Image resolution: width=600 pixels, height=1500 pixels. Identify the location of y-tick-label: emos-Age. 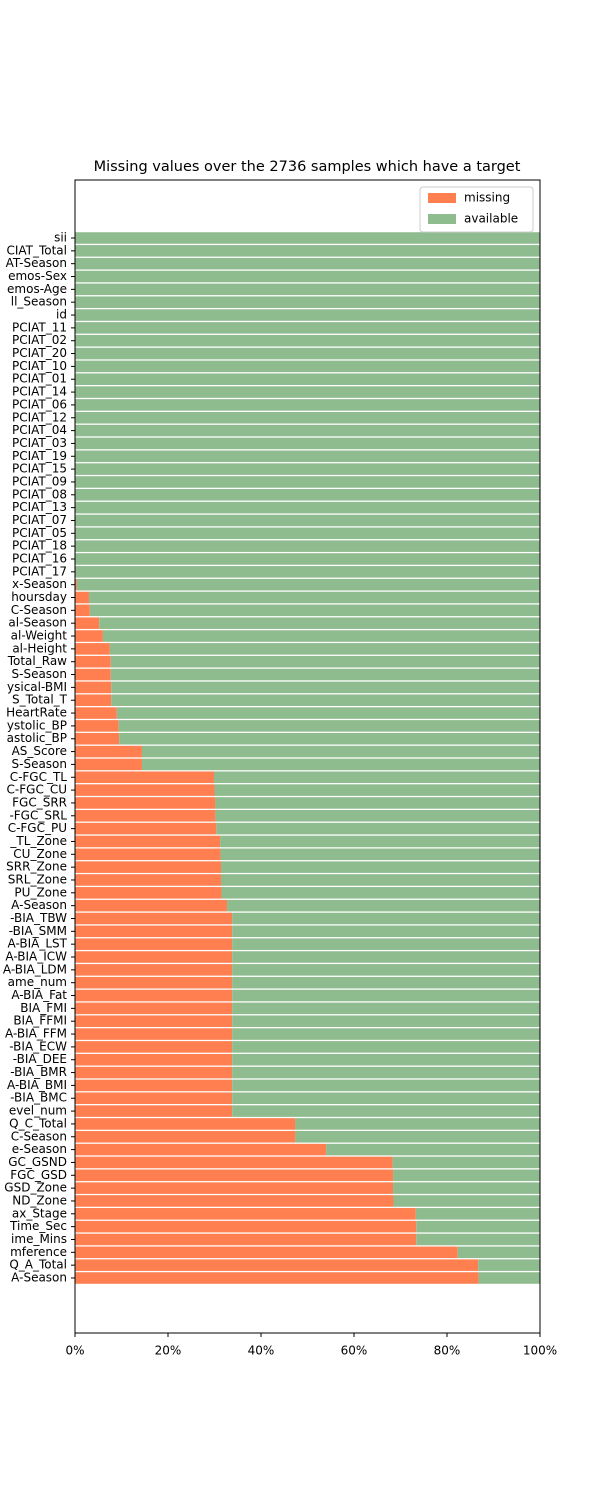
(37, 289).